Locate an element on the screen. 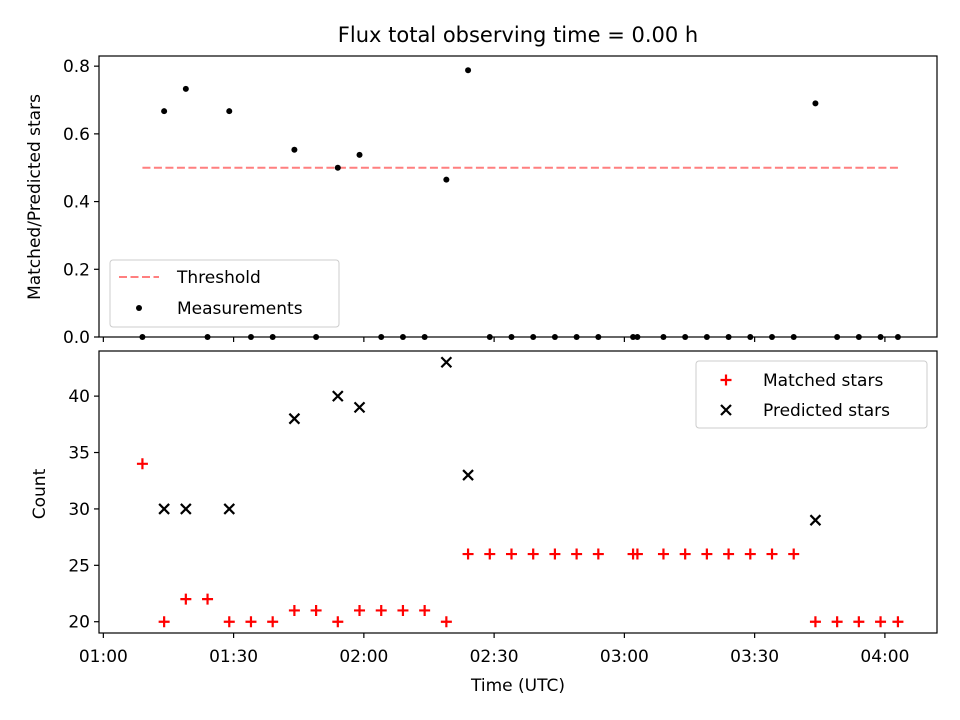  x-tick-label: 03:00 is located at coordinates (624, 657).